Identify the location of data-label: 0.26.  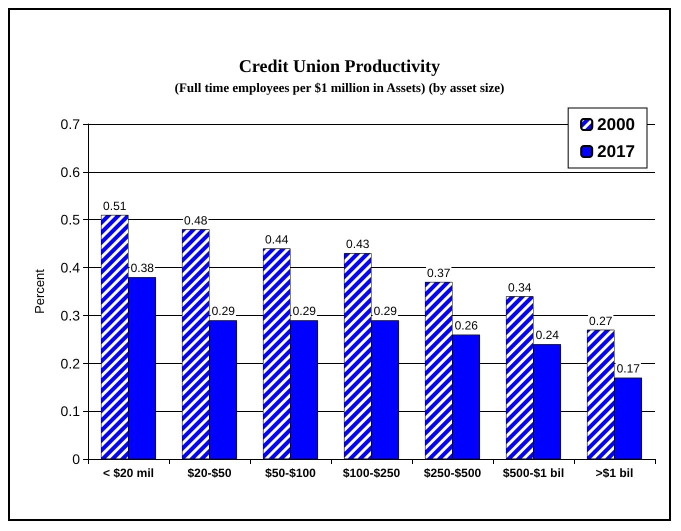
(466, 325).